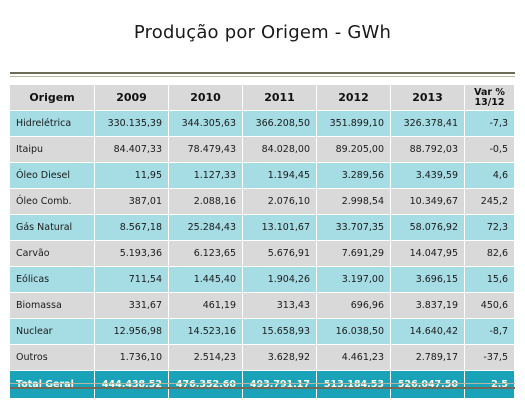 This screenshot has width=525, height=408. What do you see at coordinates (206, 202) in the screenshot?
I see `cell-2010: 2.088,16` at bounding box center [206, 202].